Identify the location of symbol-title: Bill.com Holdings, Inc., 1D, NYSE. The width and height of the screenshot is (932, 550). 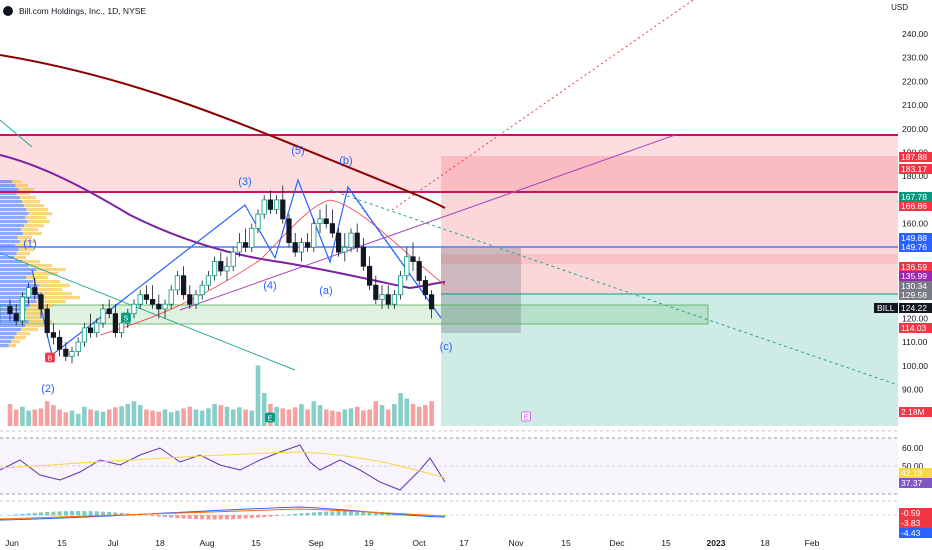
(83, 11).